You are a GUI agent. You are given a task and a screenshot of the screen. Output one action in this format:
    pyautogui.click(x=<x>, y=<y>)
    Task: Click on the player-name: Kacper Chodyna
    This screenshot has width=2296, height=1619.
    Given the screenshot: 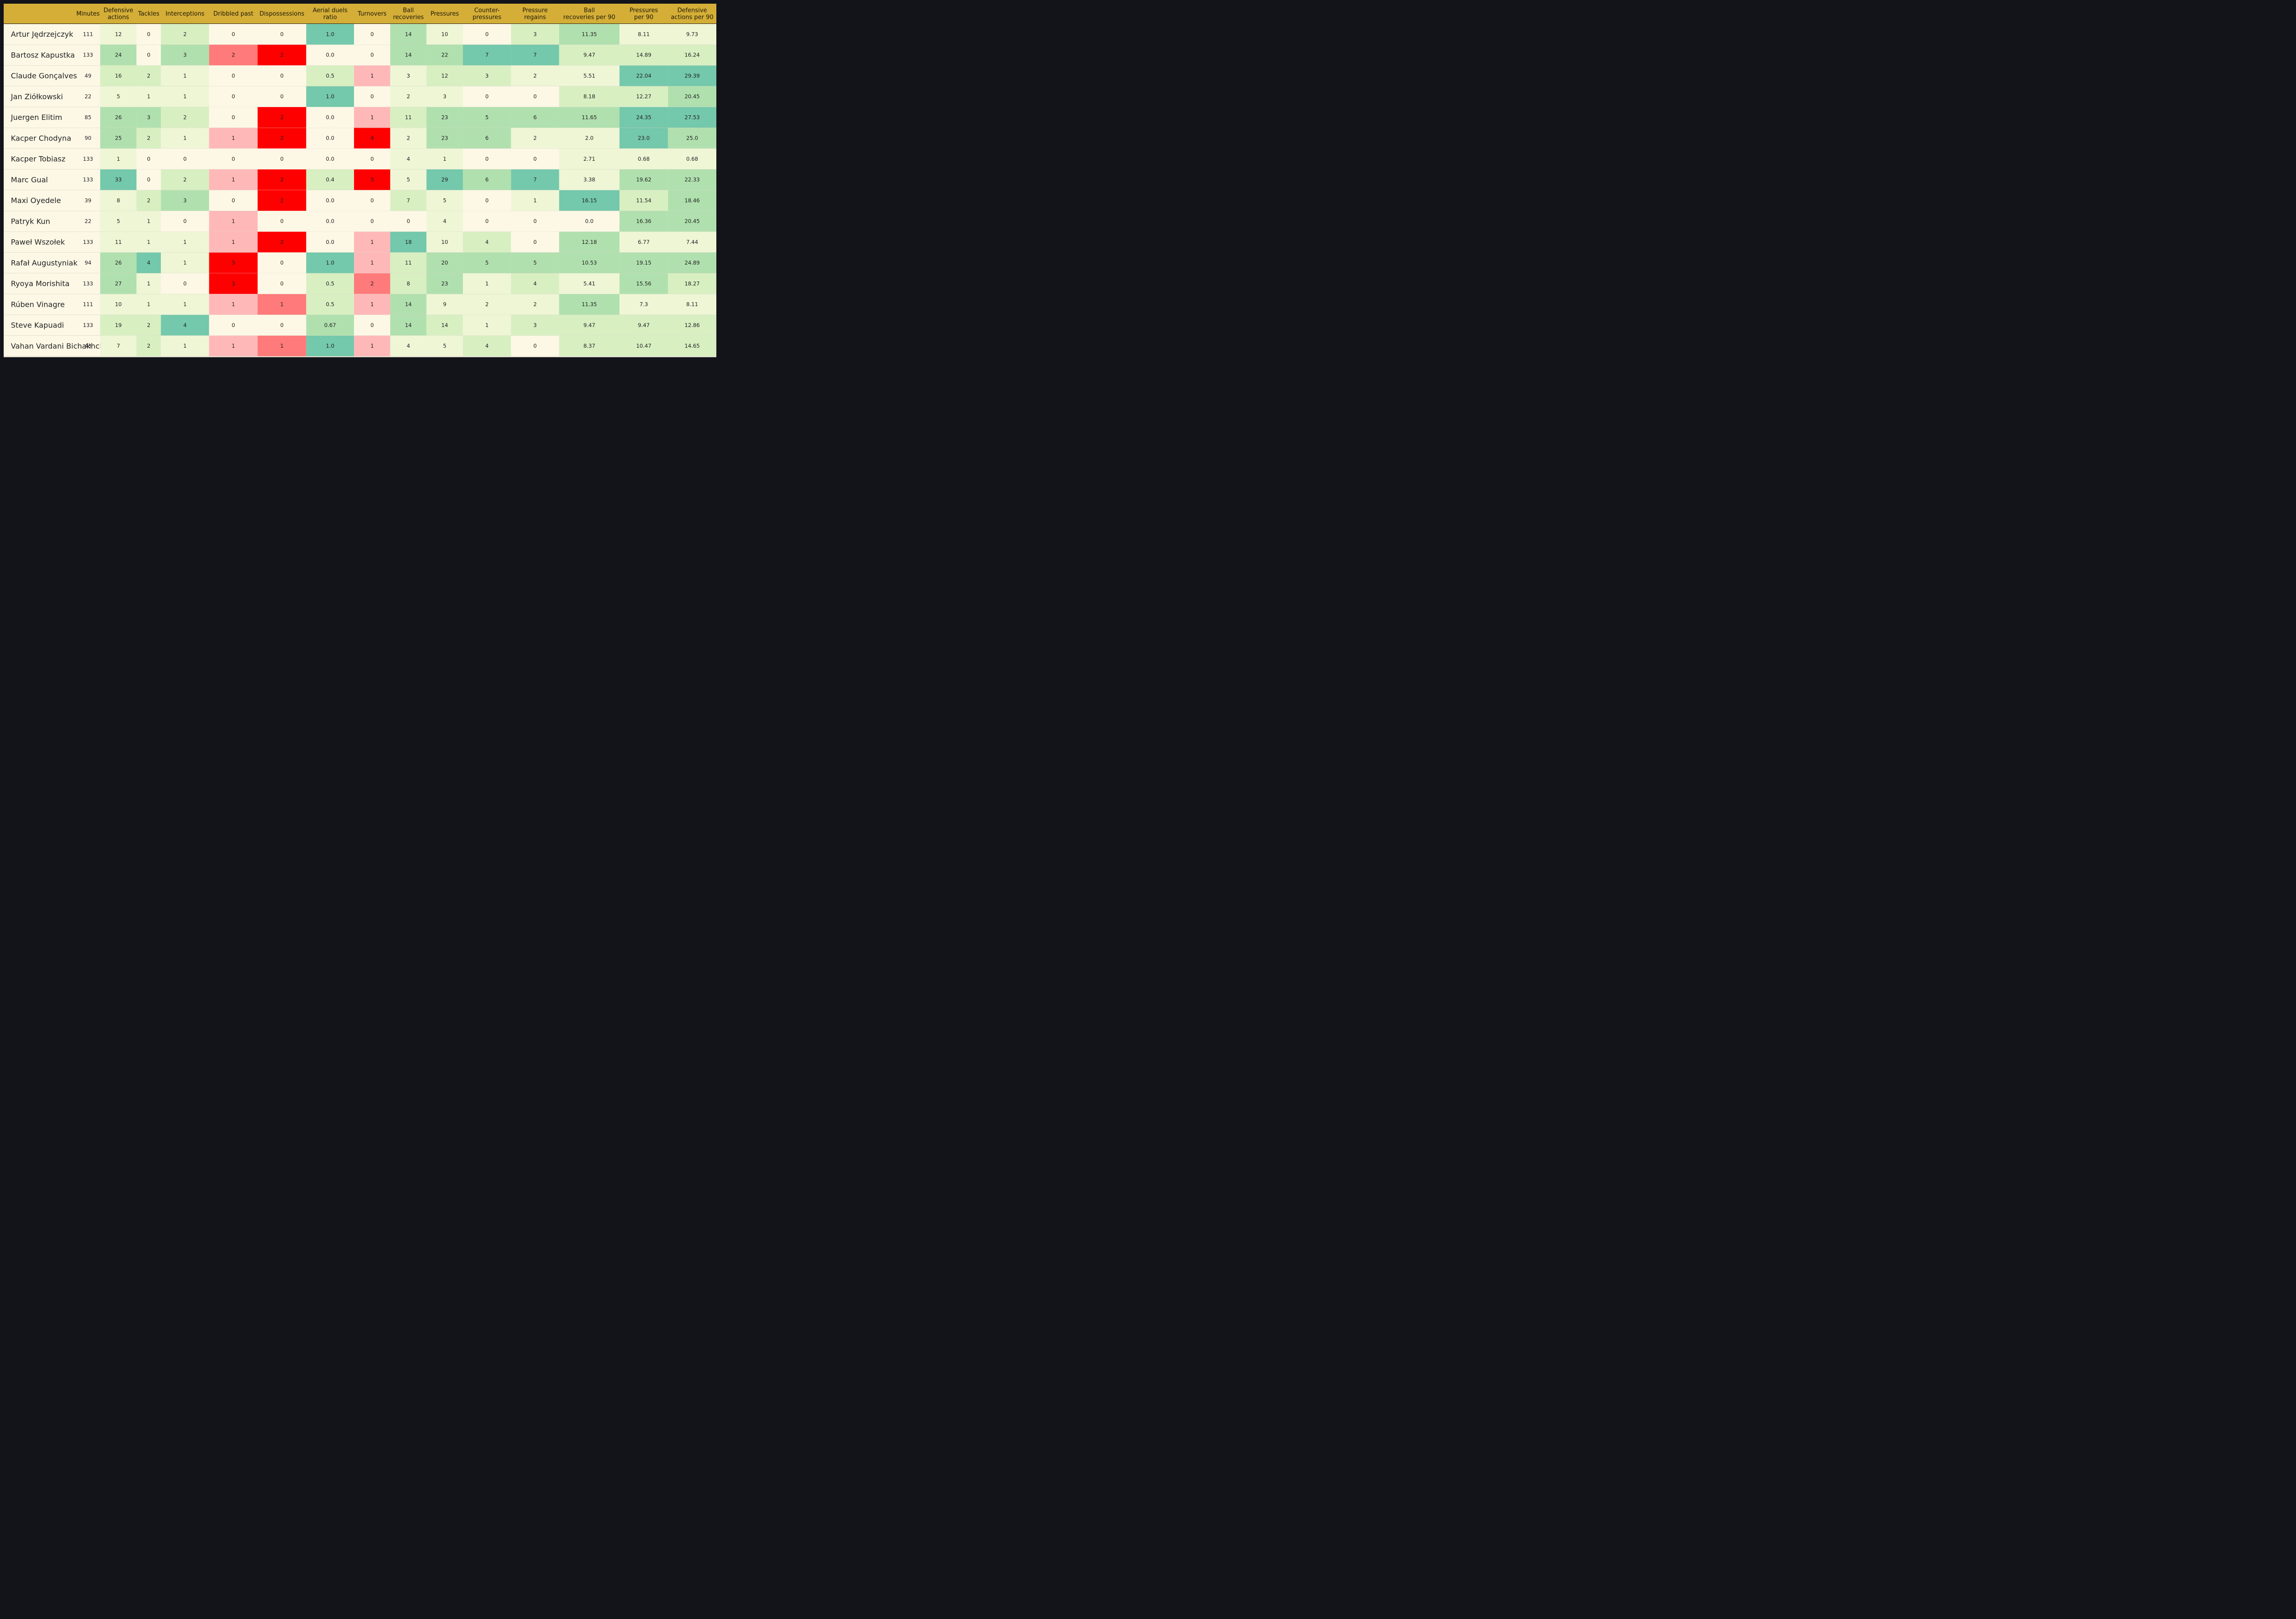 What is the action you would take?
    pyautogui.click(x=41, y=139)
    